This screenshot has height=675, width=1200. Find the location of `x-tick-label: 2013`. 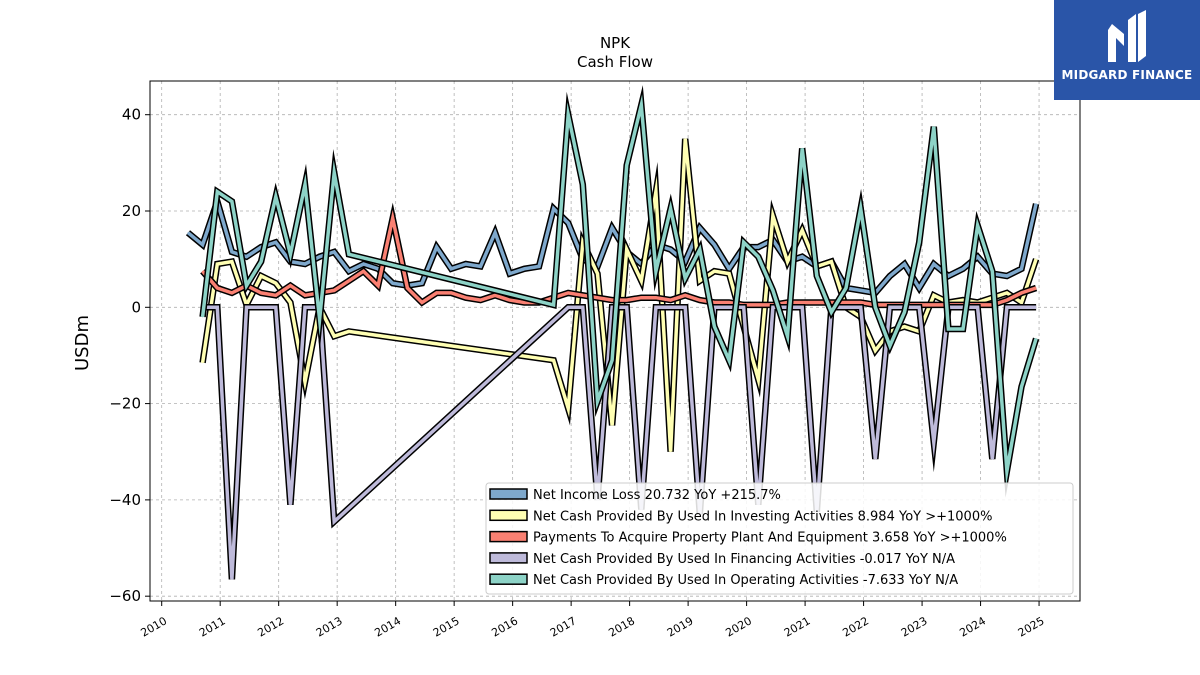

x-tick-label: 2013 is located at coordinates (329, 626).